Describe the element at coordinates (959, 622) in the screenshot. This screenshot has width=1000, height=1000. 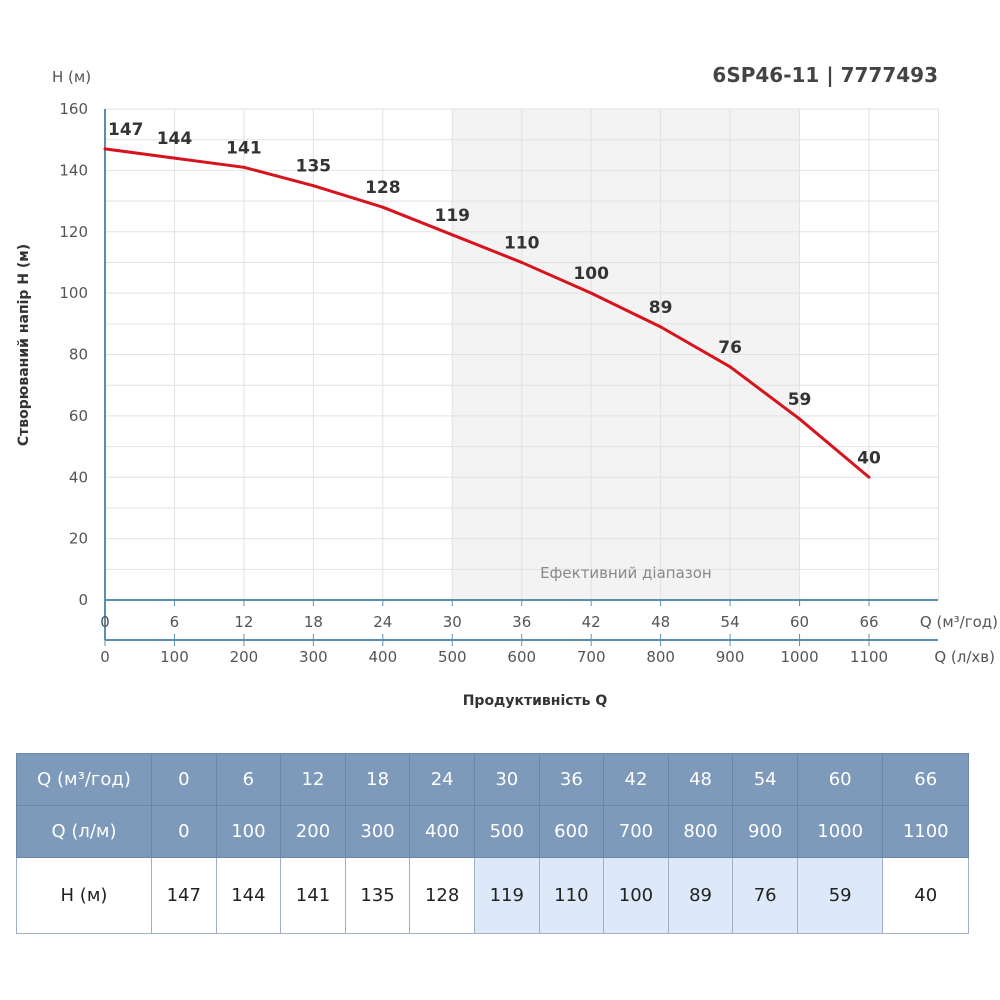
I see `x-unit-primary: Q (м³/год)` at that location.